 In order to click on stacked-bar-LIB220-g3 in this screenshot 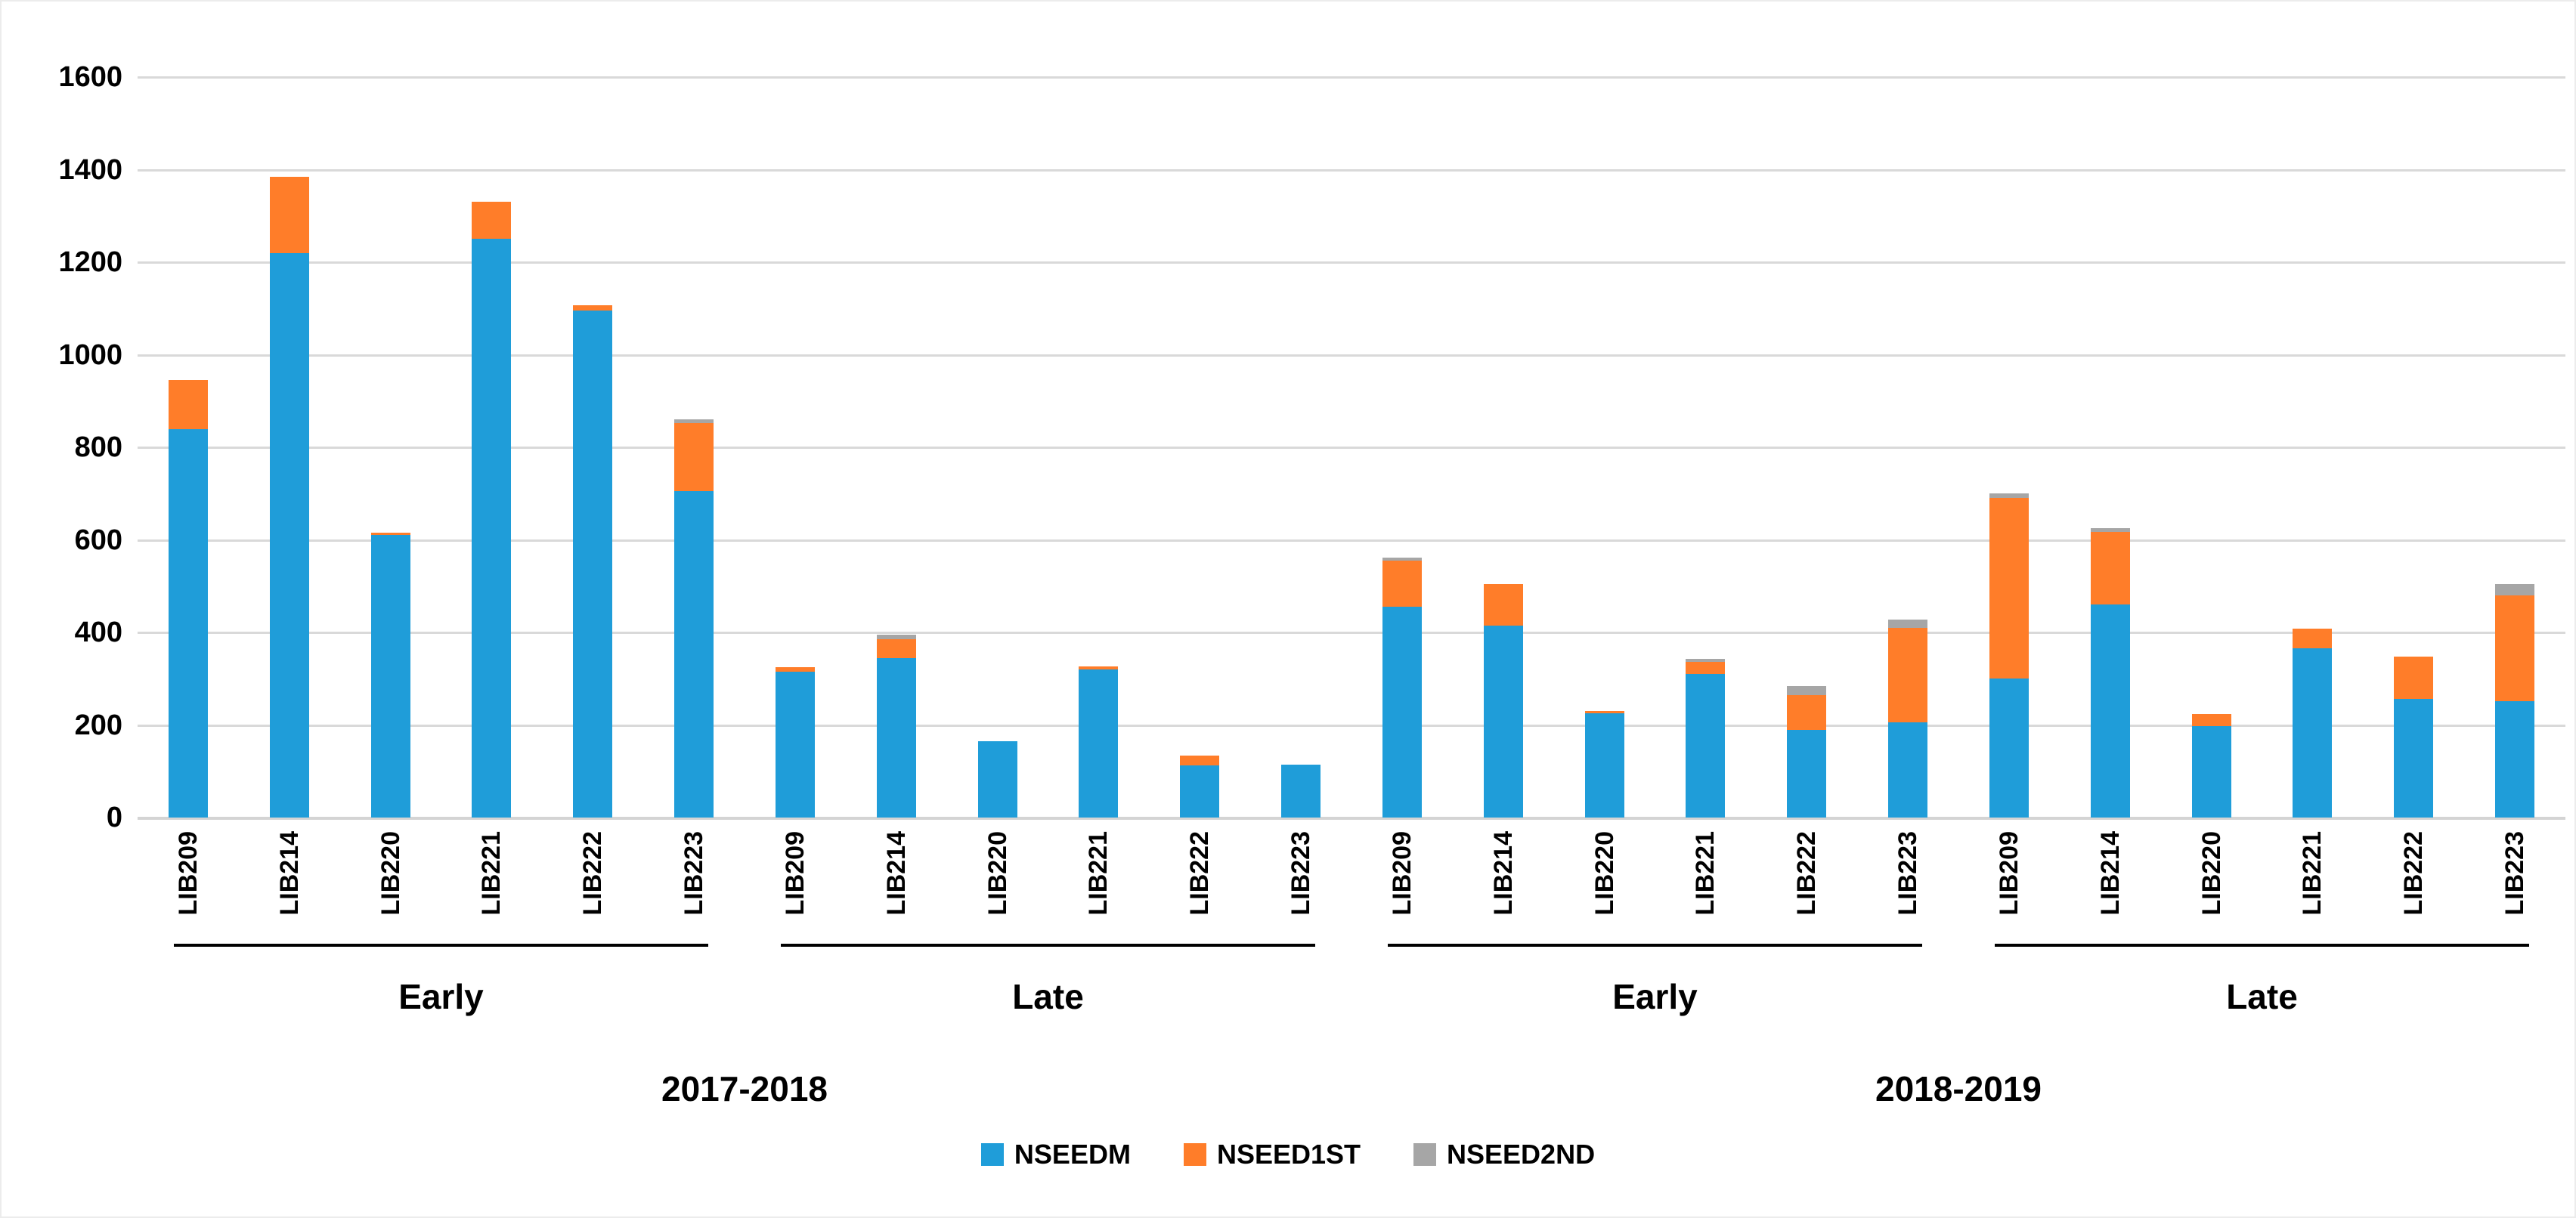, I will do `click(1604, 764)`.